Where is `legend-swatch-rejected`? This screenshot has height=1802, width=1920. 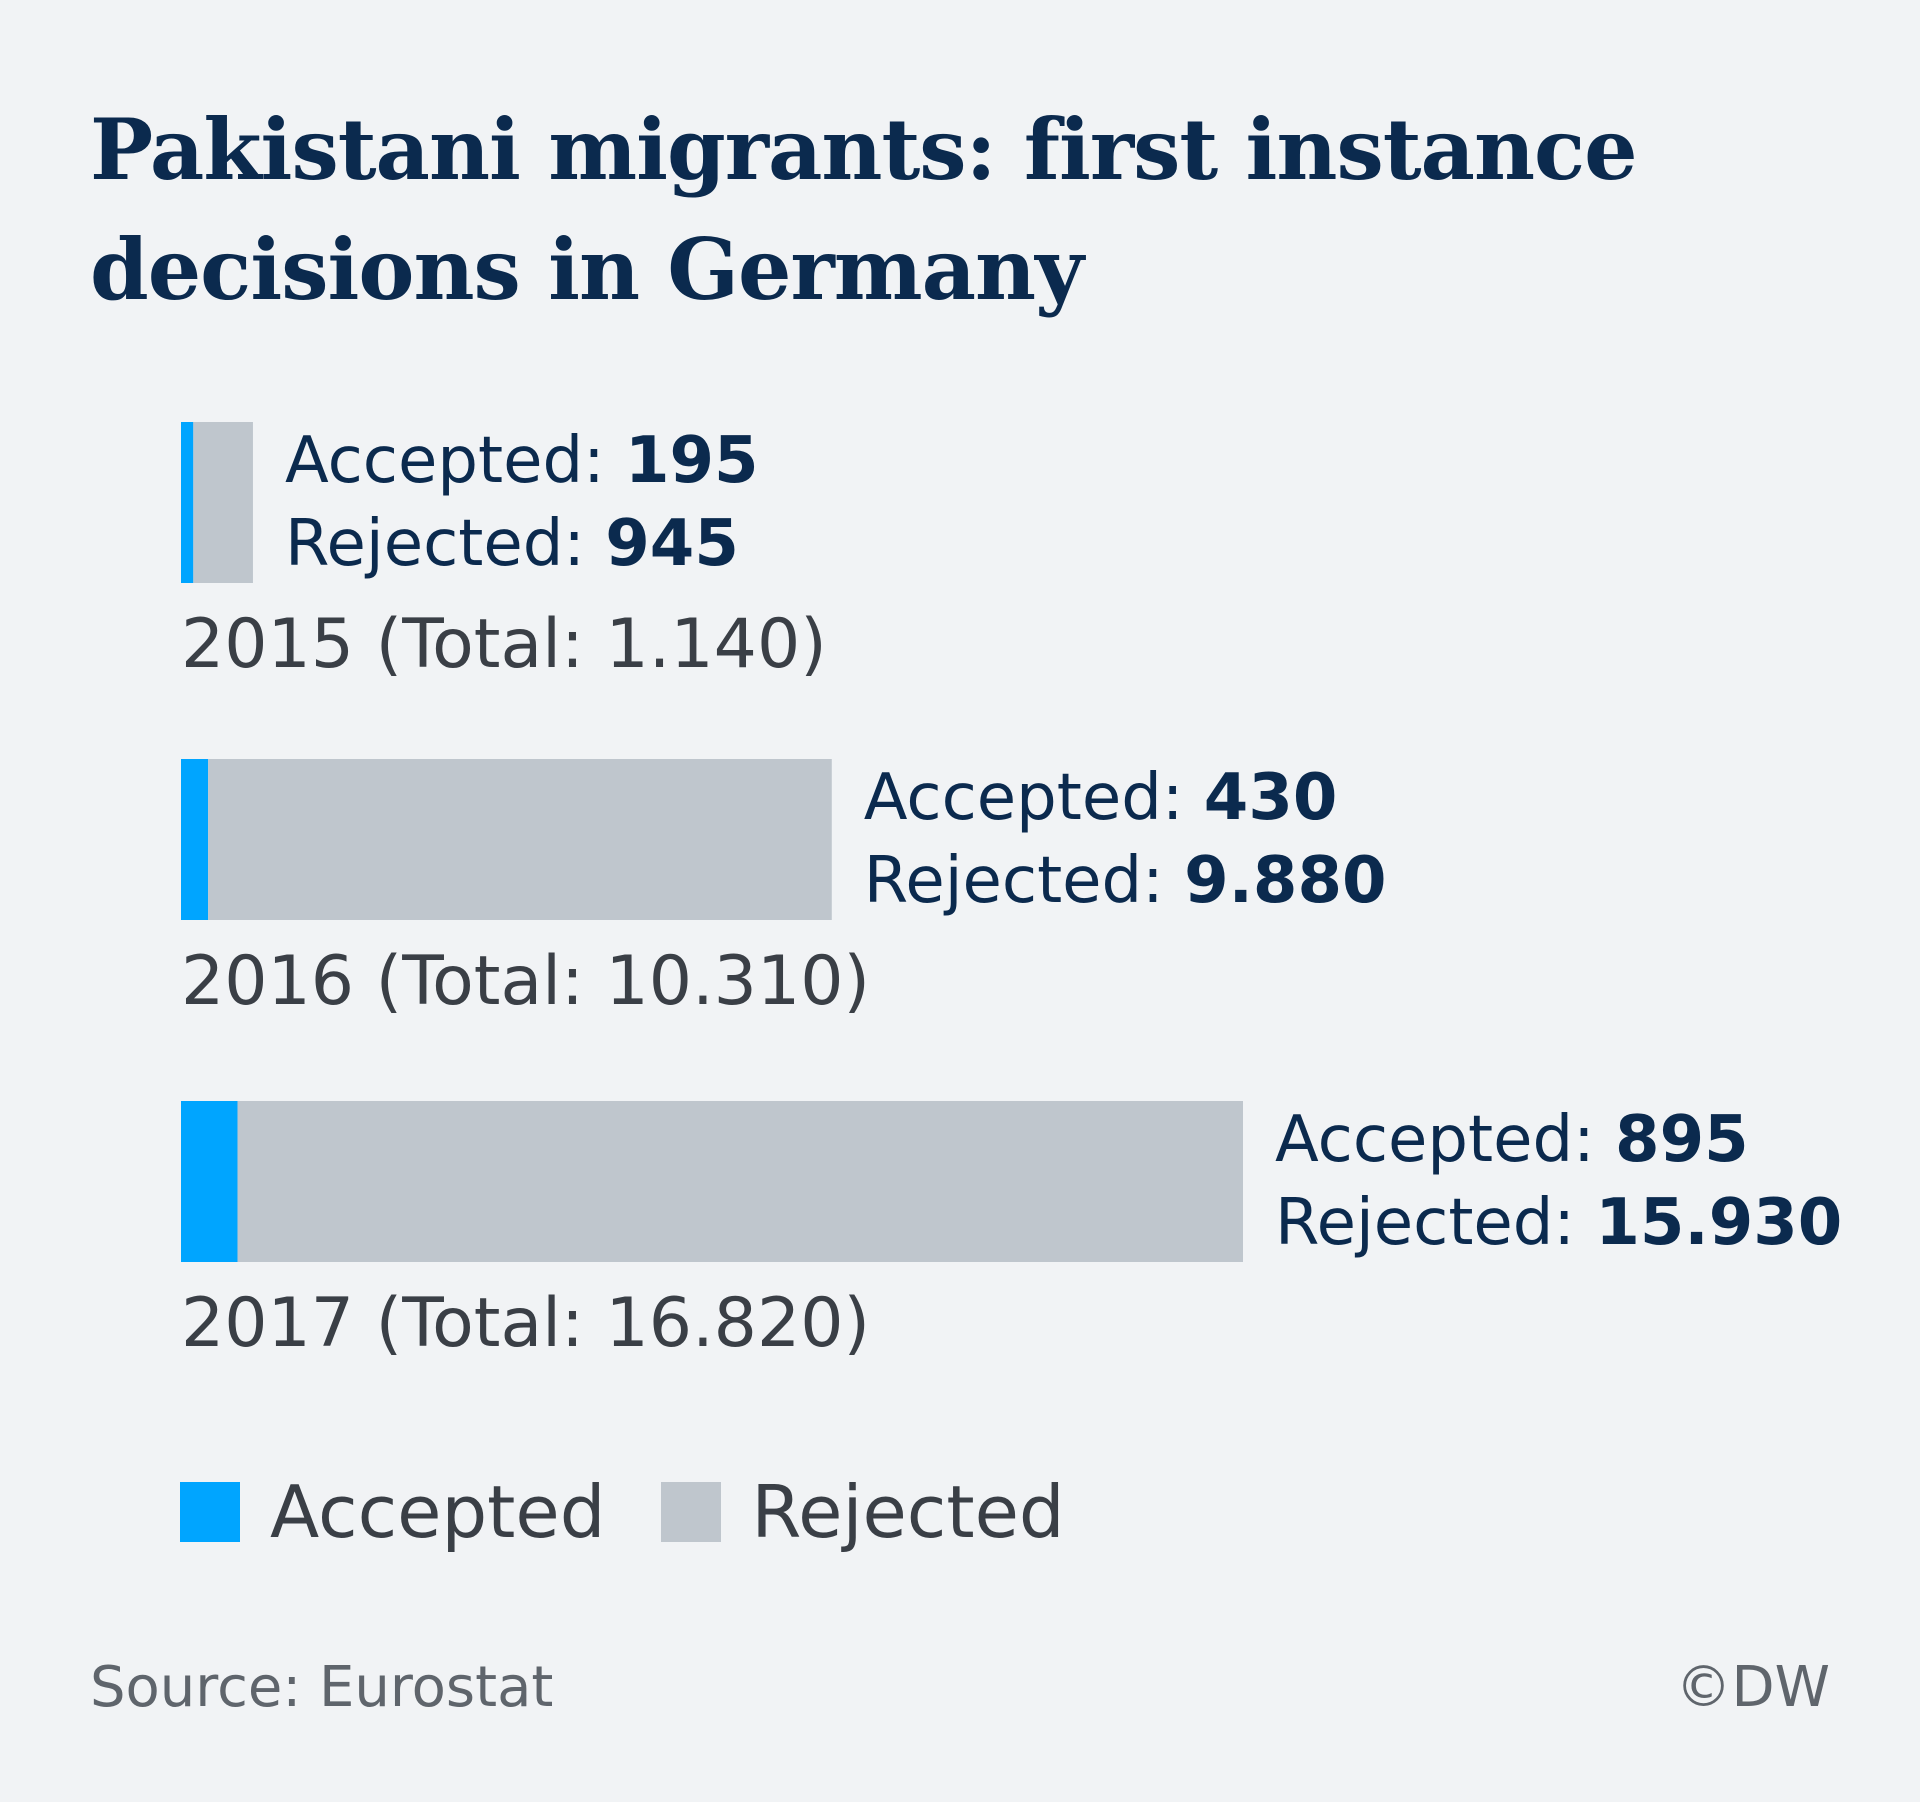
legend-swatch-rejected is located at coordinates (691, 1512).